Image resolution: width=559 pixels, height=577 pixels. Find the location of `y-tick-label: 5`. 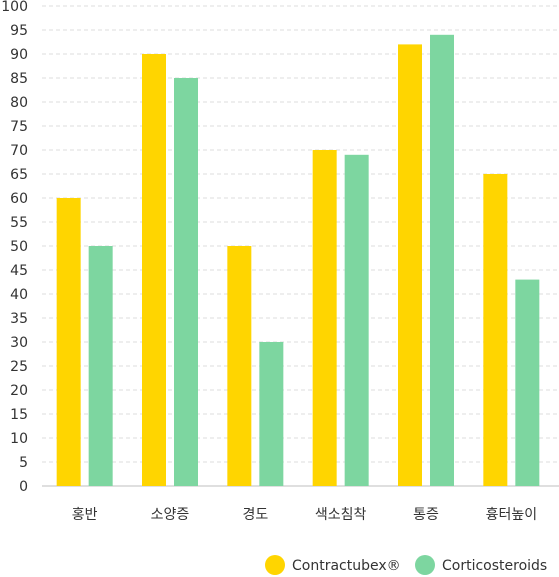

y-tick-label: 5 is located at coordinates (23, 463).